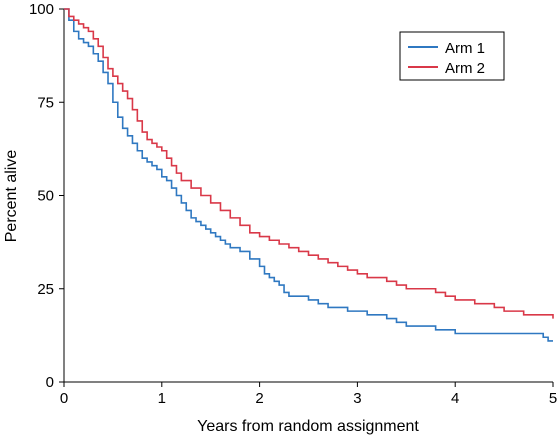  Describe the element at coordinates (357, 398) in the screenshot. I see `x-tick-label: 3` at that location.